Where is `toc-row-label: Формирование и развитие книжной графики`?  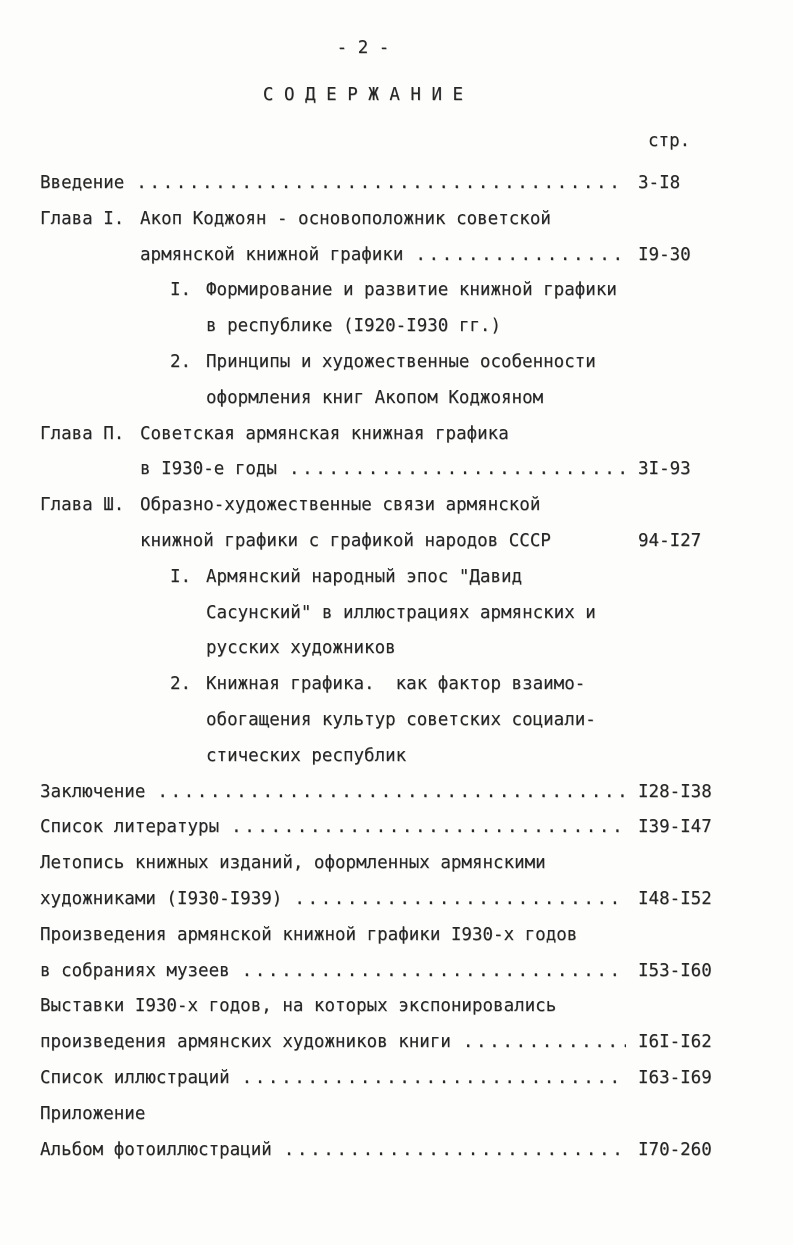
toc-row-label: Формирование и развитие книжной графики is located at coordinates (411, 290).